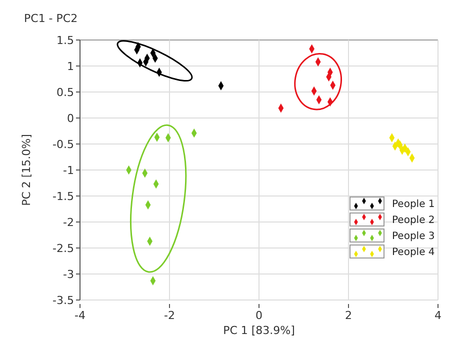 The image size is (474, 344). I want to click on y-axis-title: PC 2 [15.0%], so click(26, 170).